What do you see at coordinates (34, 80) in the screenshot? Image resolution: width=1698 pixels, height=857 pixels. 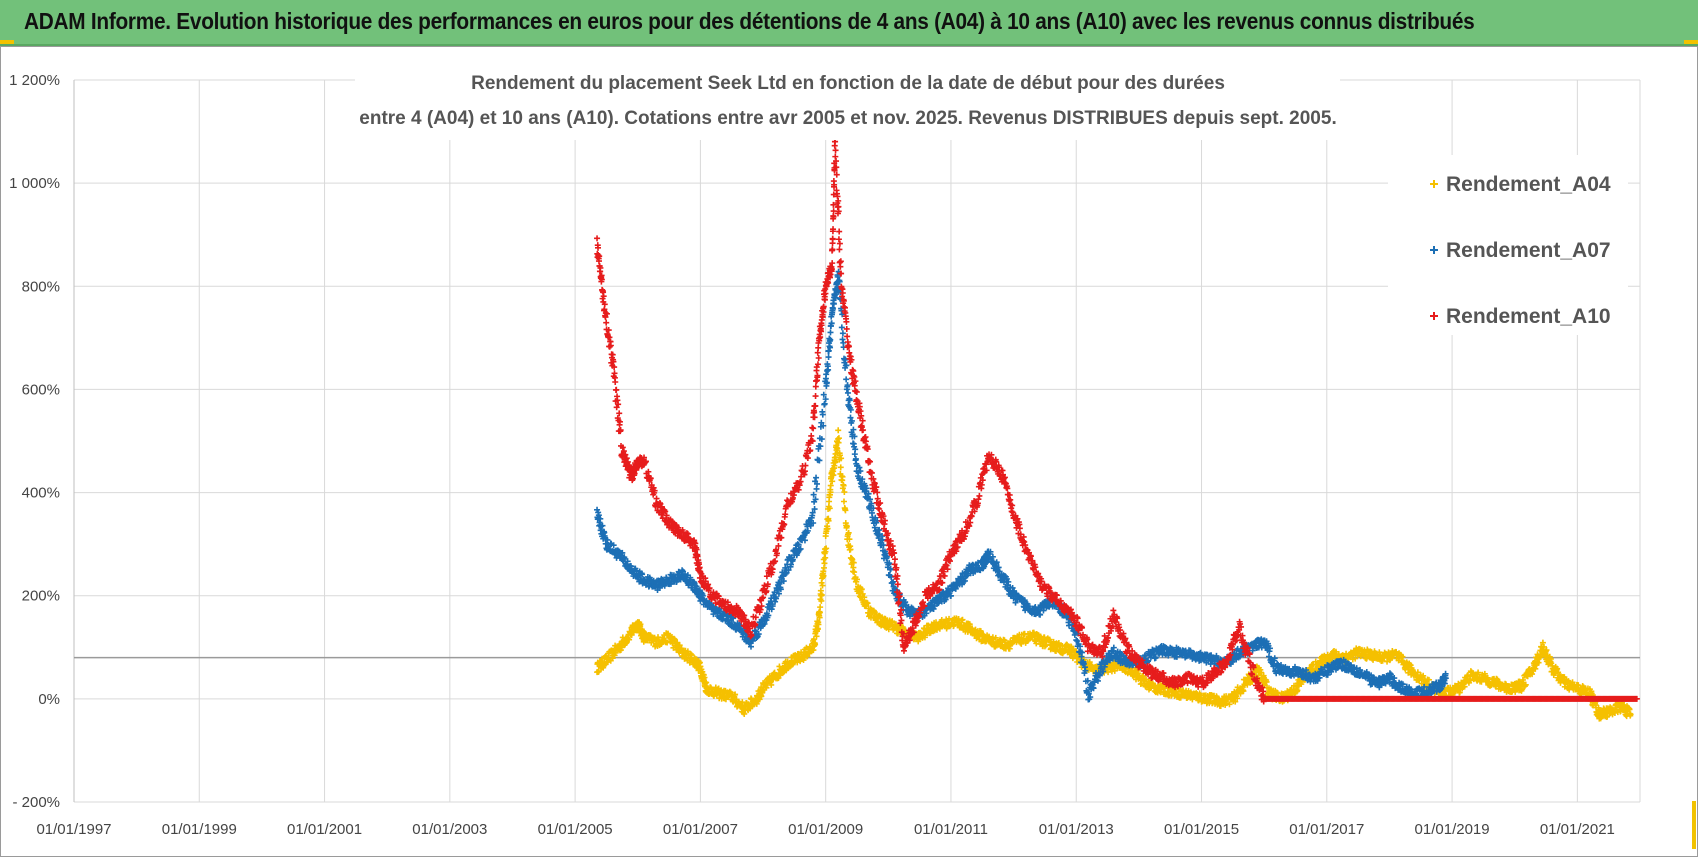 I see `y-tick-label: 1 200%` at bounding box center [34, 80].